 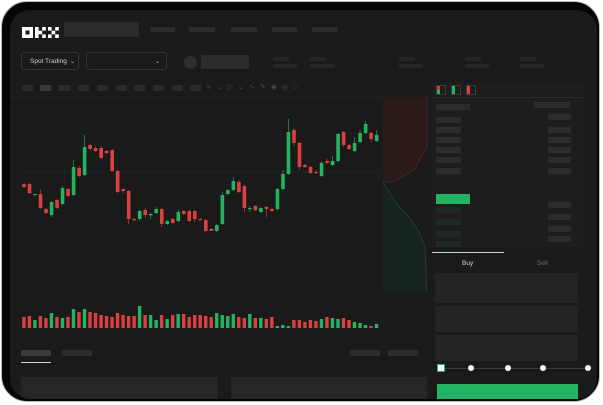 I want to click on last-price, so click(x=453, y=199).